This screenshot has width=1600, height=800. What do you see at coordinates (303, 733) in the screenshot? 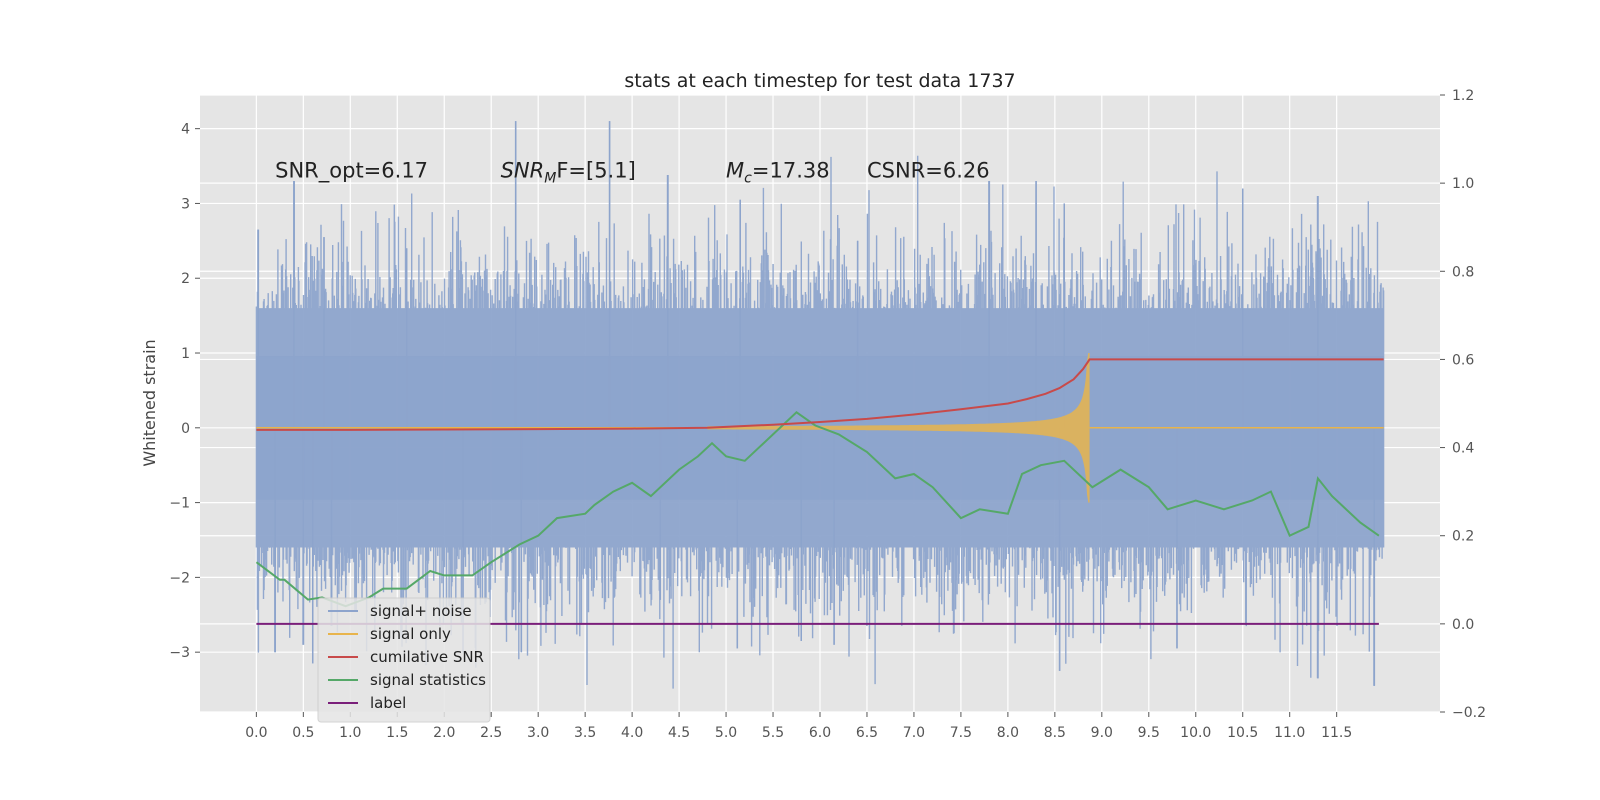
I see `x-tick-label: 0.5` at bounding box center [303, 733].